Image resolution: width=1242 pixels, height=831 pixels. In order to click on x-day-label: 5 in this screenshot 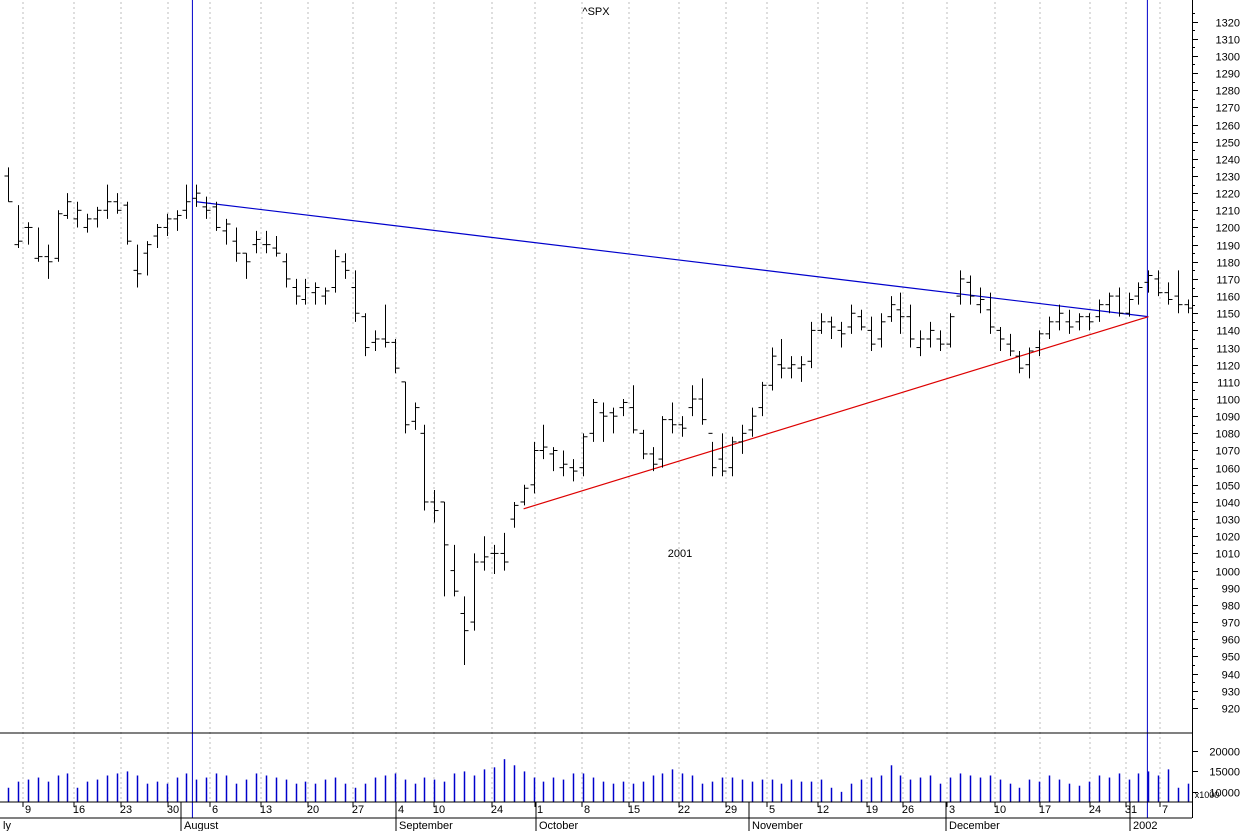, I will do `click(772, 810)`.